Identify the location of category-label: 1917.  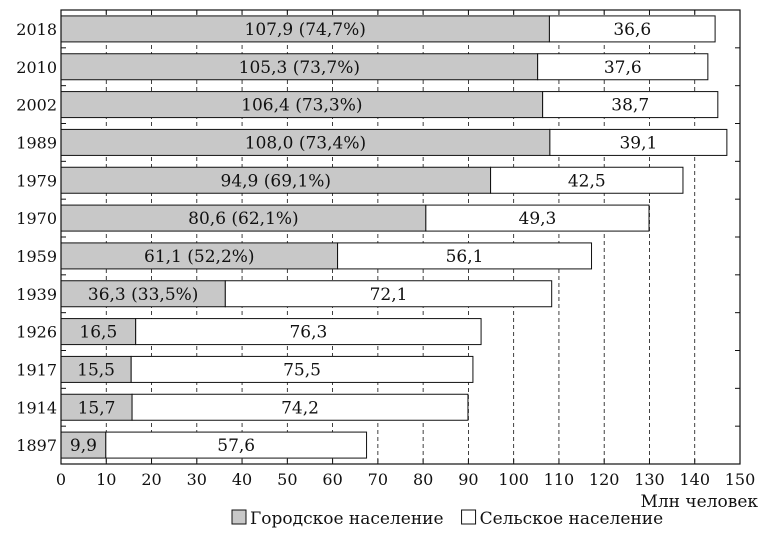
(36, 369).